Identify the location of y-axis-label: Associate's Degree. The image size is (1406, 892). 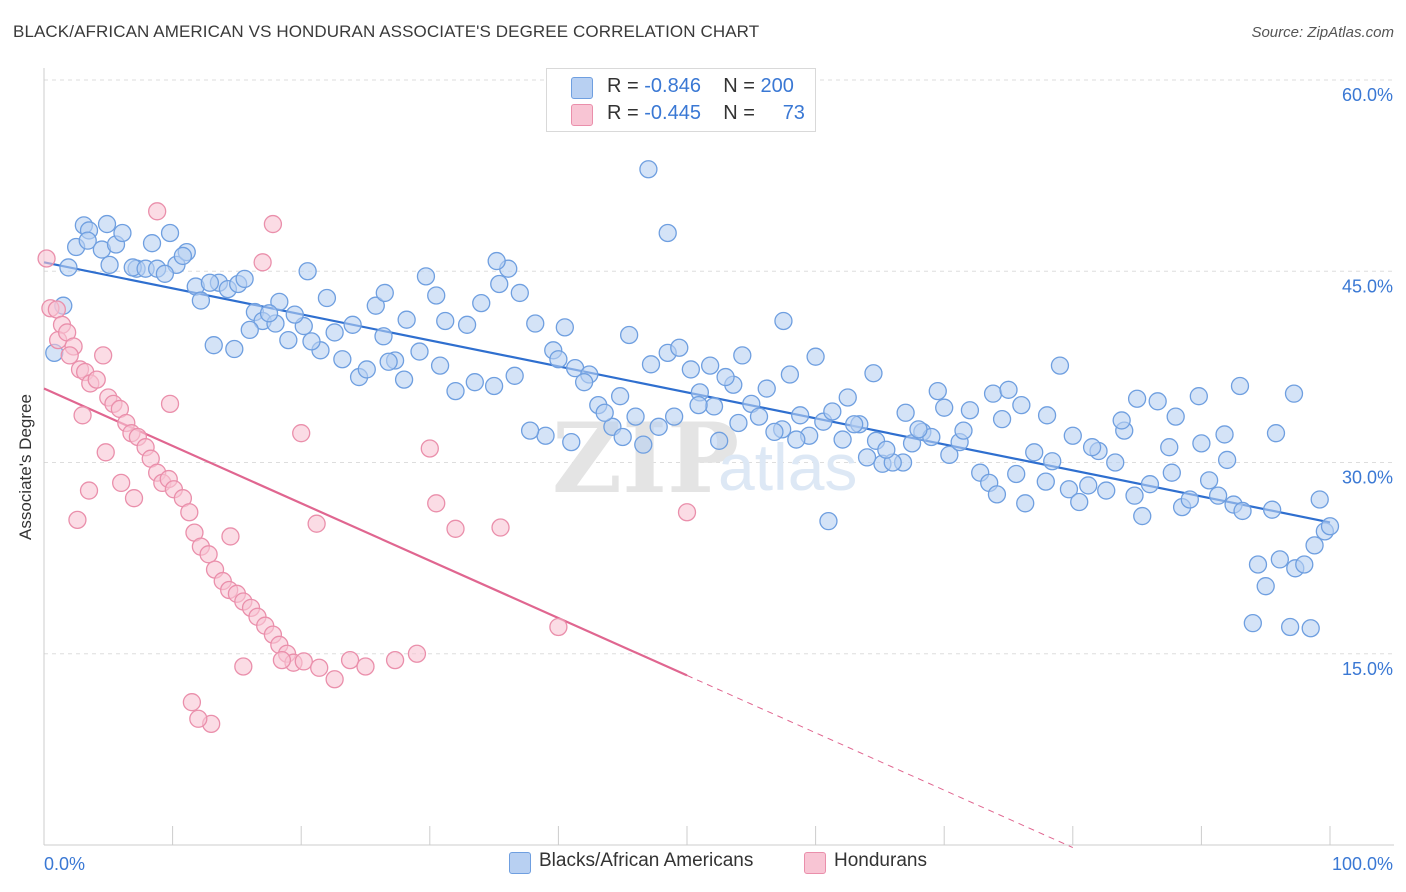
(25, 467).